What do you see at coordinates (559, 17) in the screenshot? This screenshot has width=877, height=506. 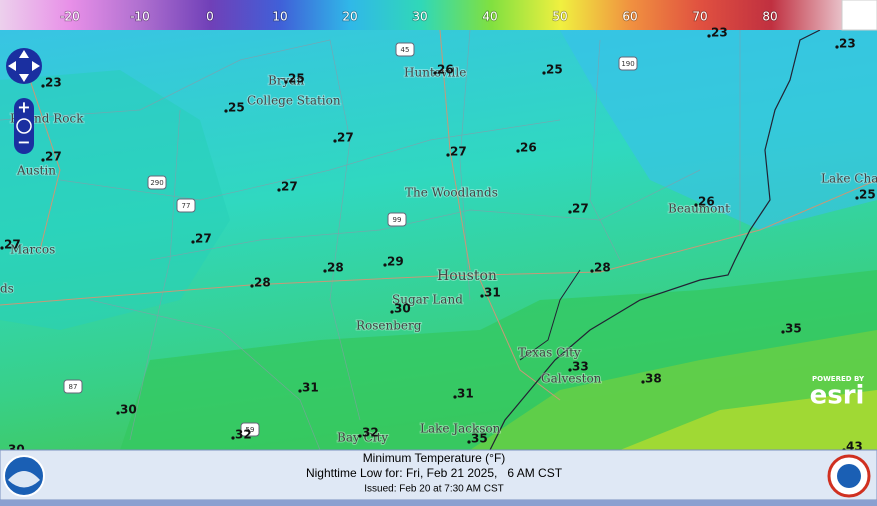 I see `scale-label: 50` at bounding box center [559, 17].